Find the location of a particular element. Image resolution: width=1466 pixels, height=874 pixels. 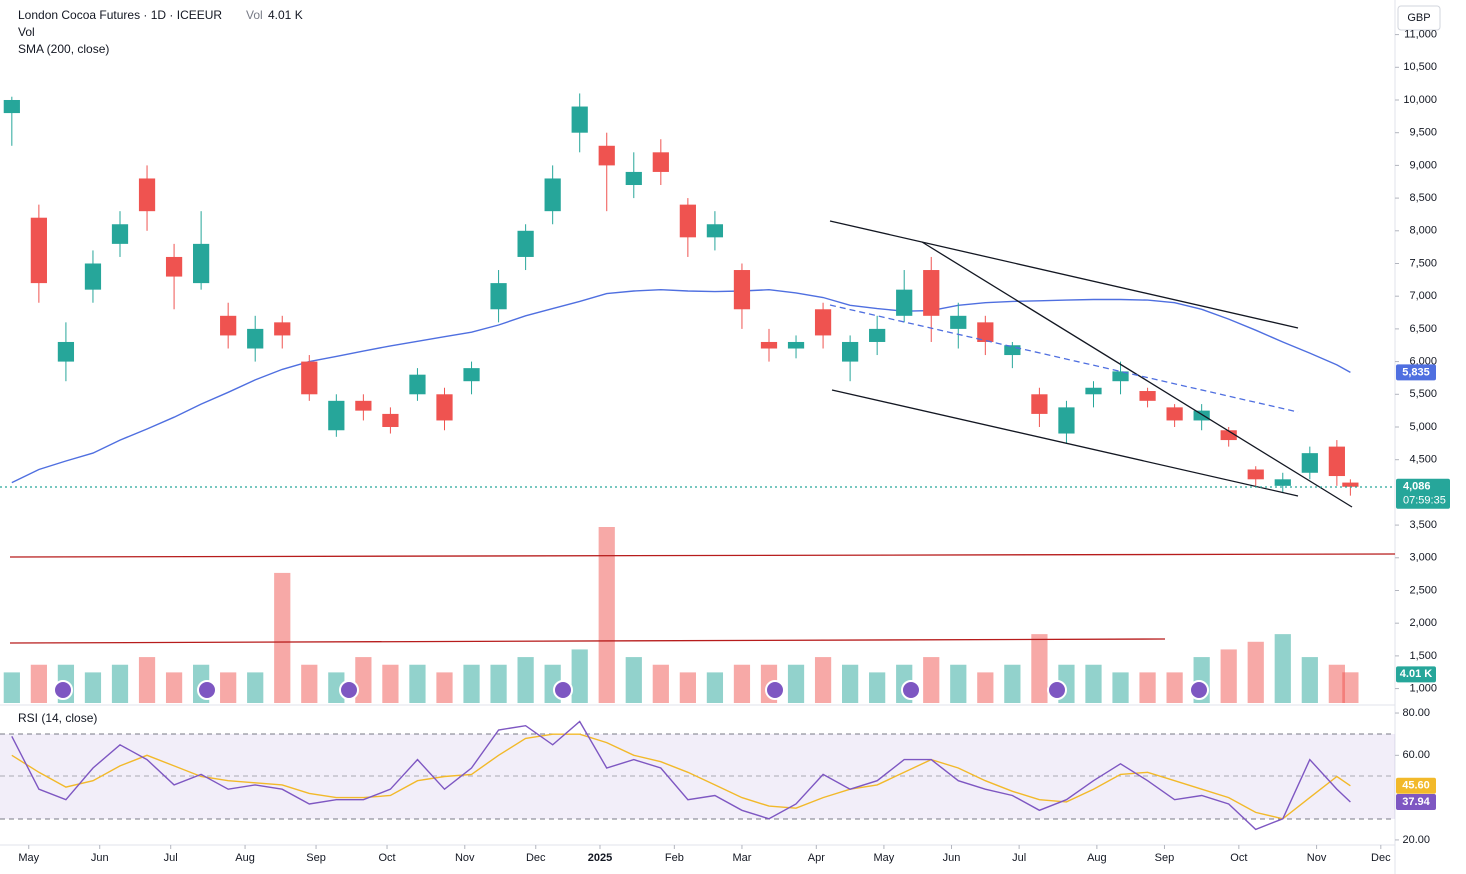

y-tick-label: 2,500 is located at coordinates (1423, 590).